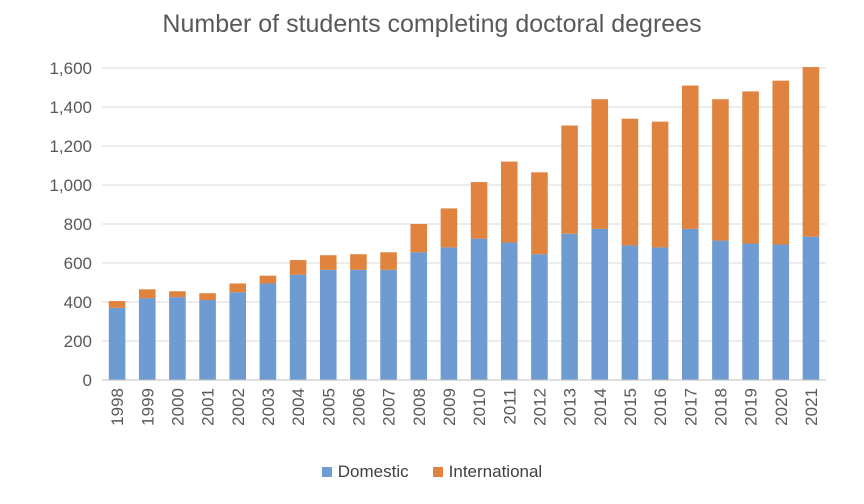 Image resolution: width=864 pixels, height=504 pixels. What do you see at coordinates (449, 313) in the screenshot?
I see `bar-domestic-2009` at bounding box center [449, 313].